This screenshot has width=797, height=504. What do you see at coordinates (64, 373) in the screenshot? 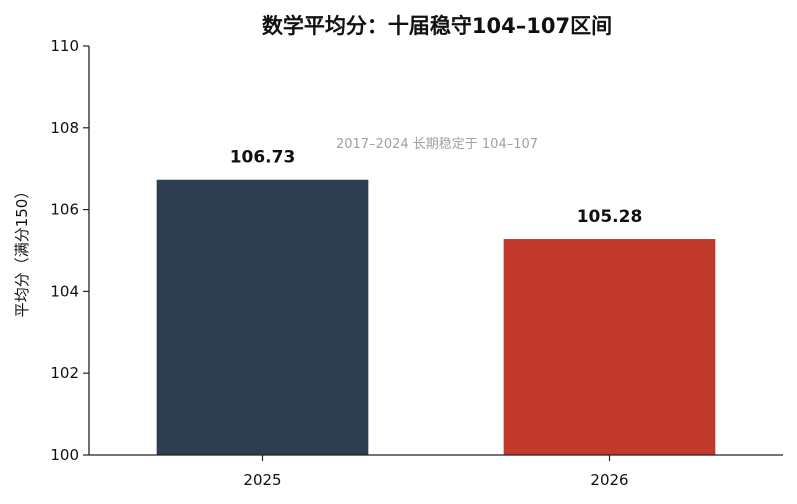
I see `y-tick-label: 102` at bounding box center [64, 373].